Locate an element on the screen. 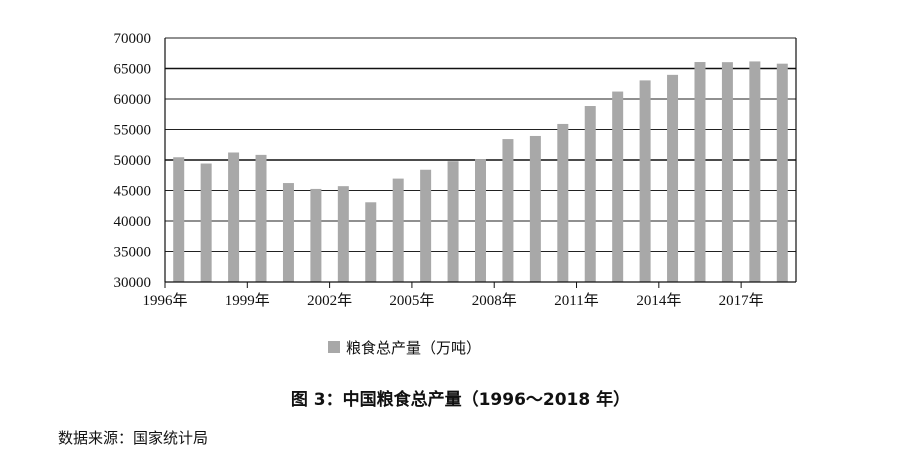 This screenshot has width=921, height=459. x-tick-label: 2014年 is located at coordinates (658, 300).